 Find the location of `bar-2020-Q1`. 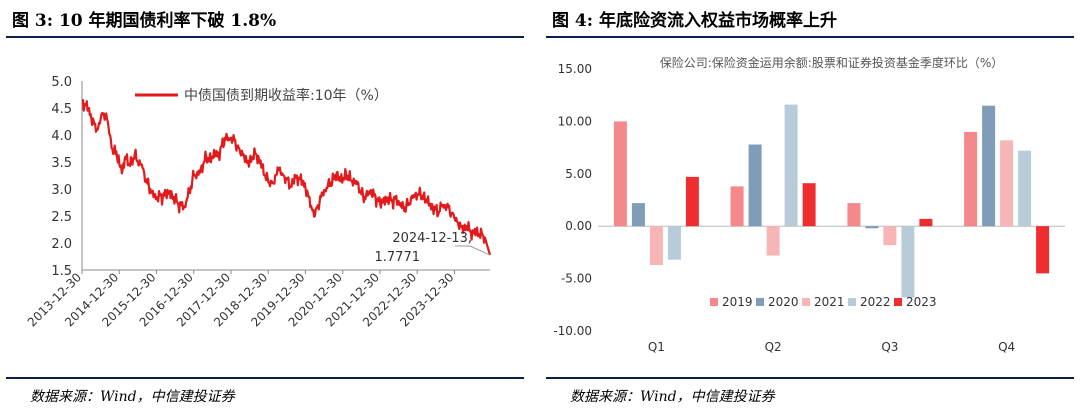

bar-2020-Q1 is located at coordinates (638, 215).